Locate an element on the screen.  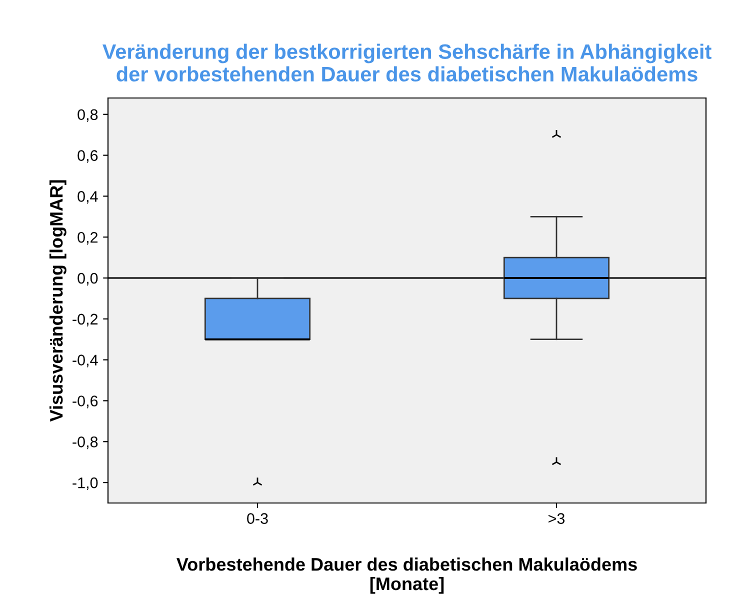
y-tick-label: -0,6 is located at coordinates (85, 402).